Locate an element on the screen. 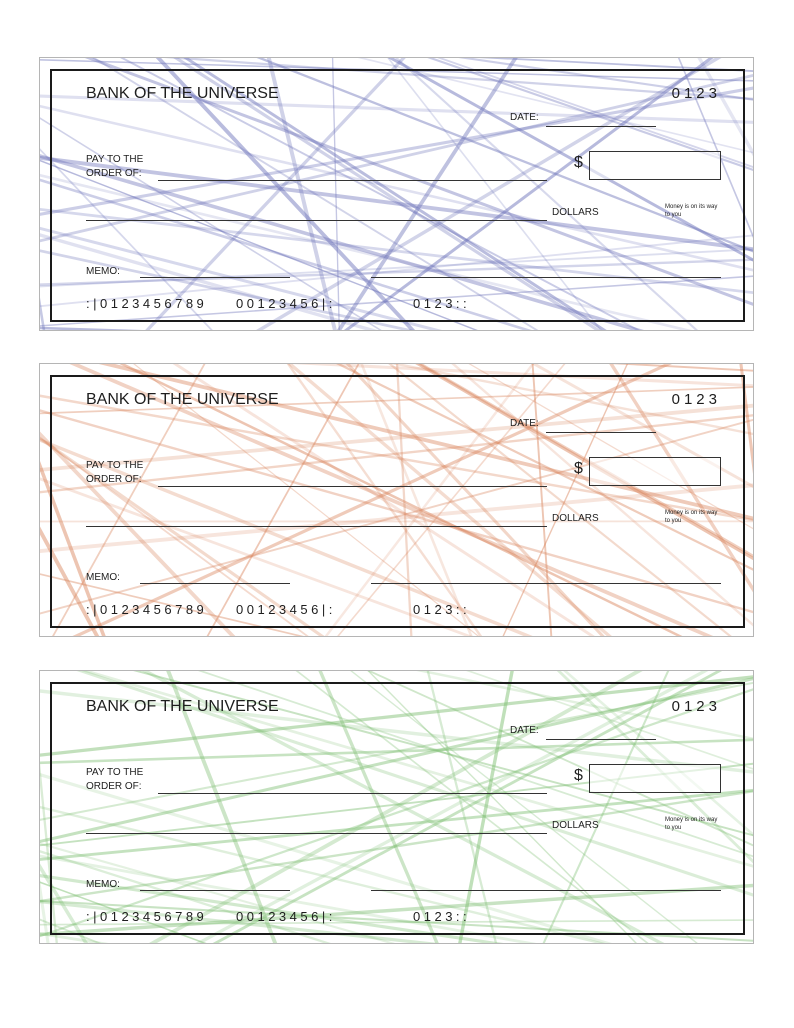 The image size is (794, 1028). bank-name: BANK OF THE UNIVERSE is located at coordinates (182, 399).